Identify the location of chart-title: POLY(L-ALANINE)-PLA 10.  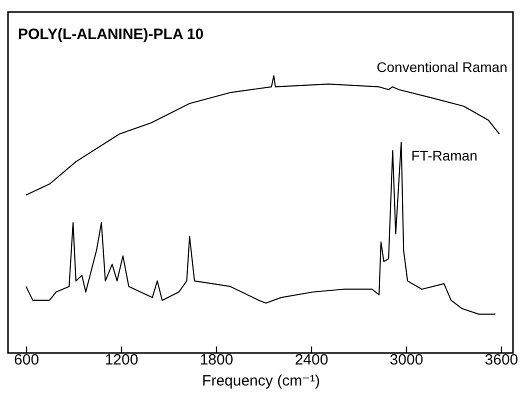
(111, 34).